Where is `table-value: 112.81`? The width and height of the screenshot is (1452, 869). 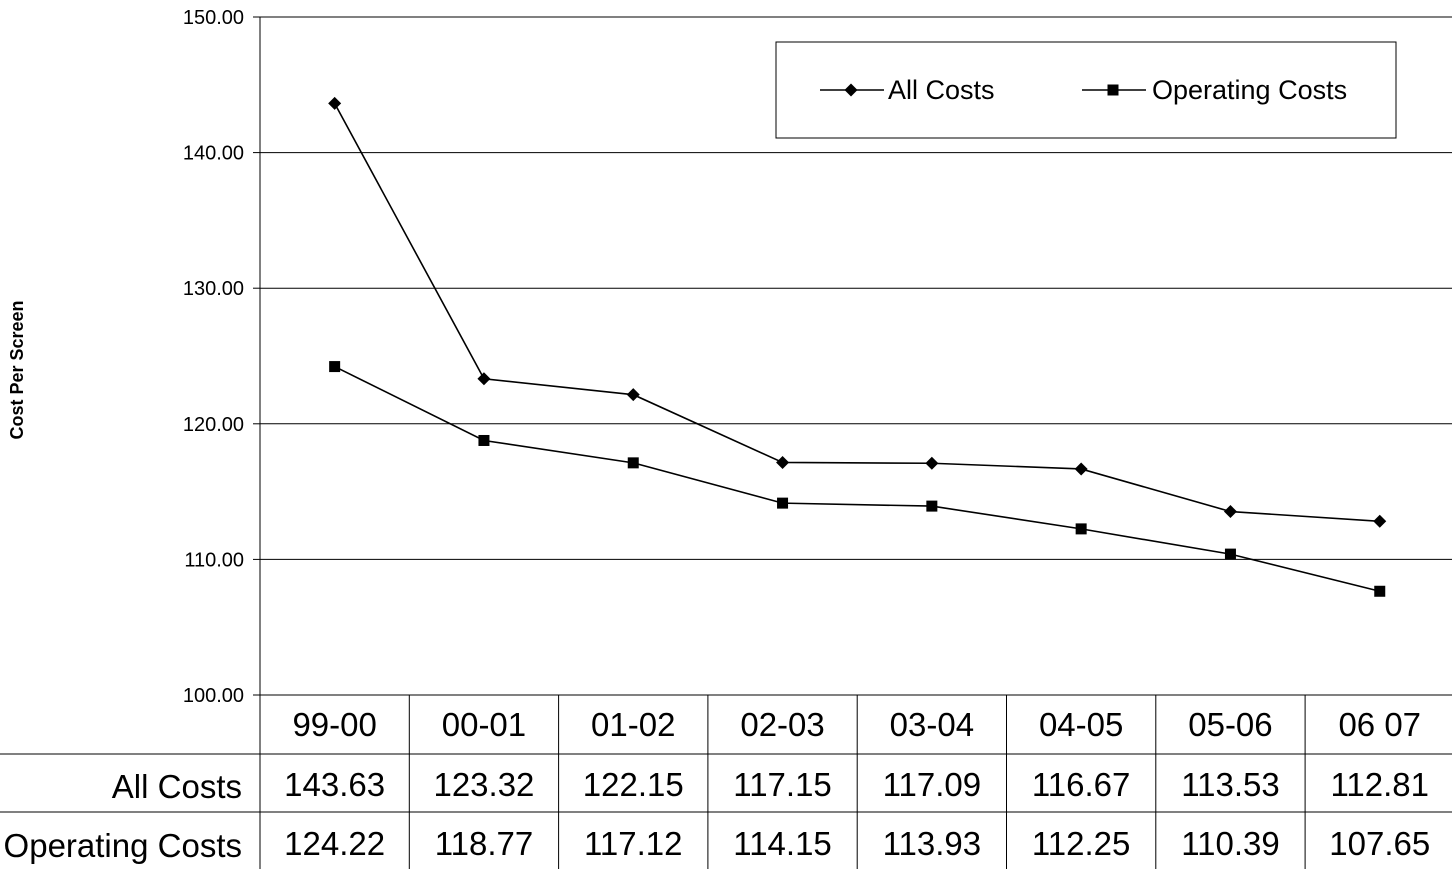
table-value: 112.81 is located at coordinates (1380, 784).